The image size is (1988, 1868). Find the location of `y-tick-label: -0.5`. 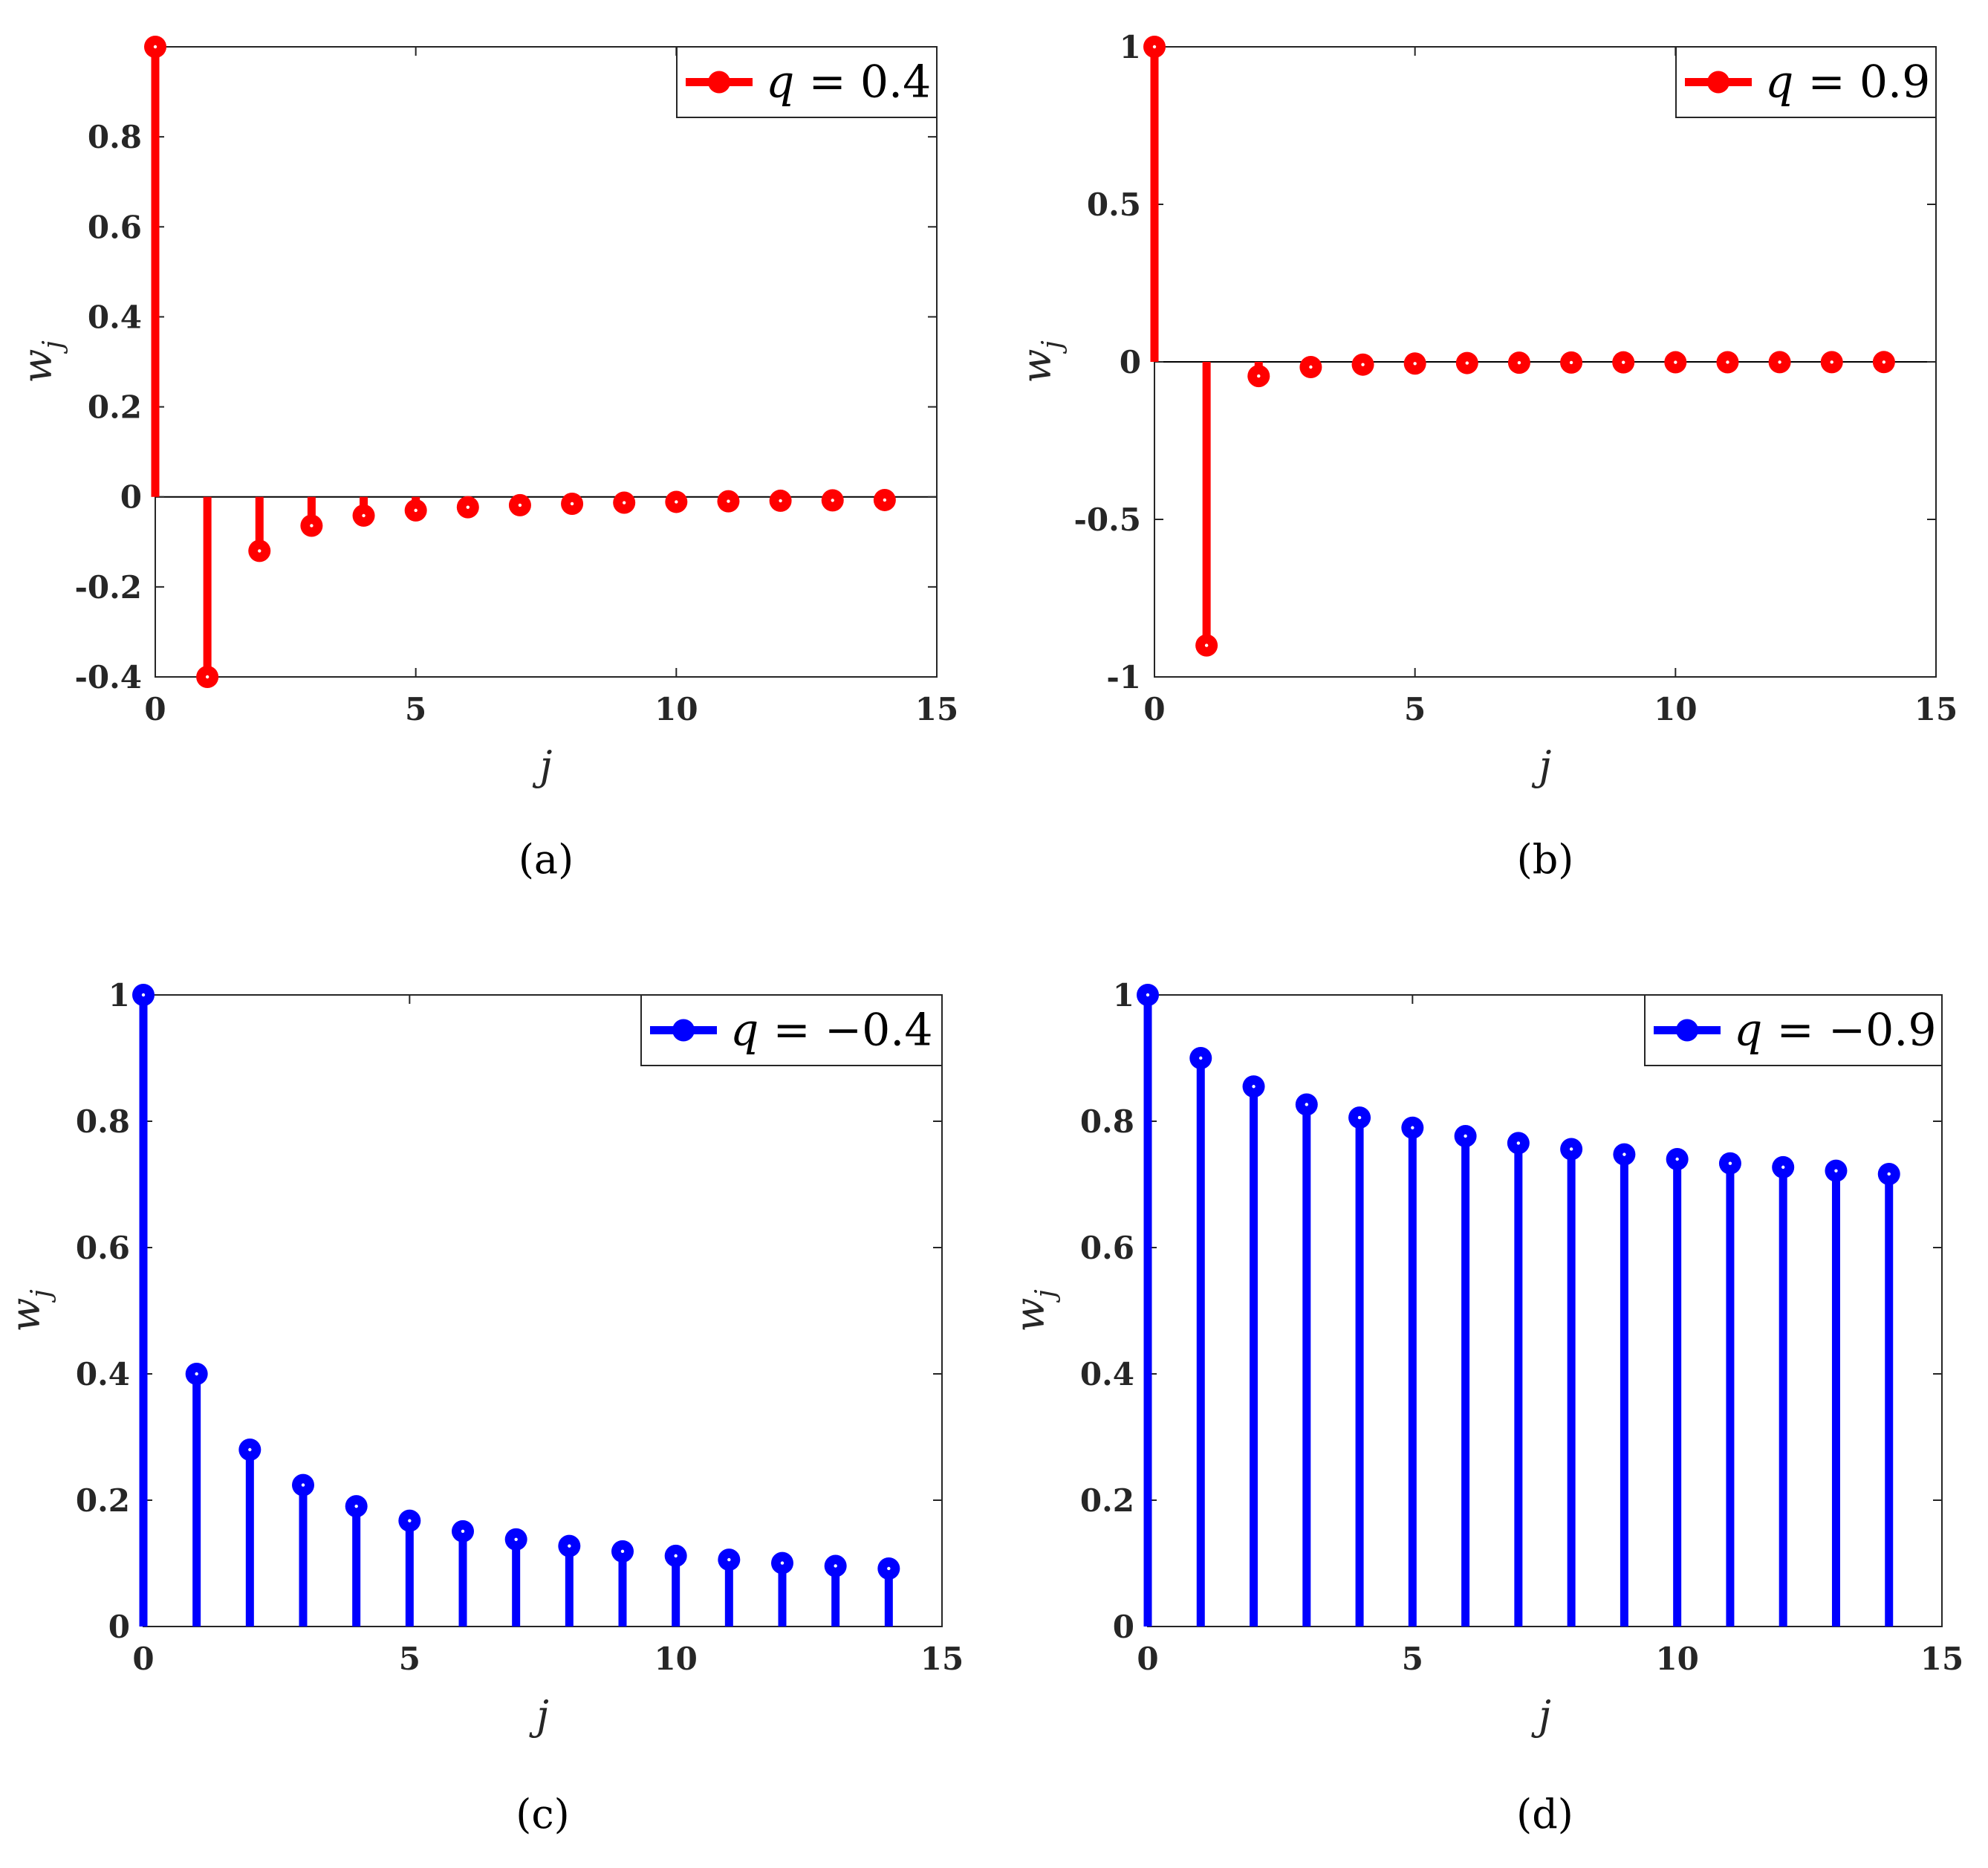

y-tick-label: -0.5 is located at coordinates (1107, 520).